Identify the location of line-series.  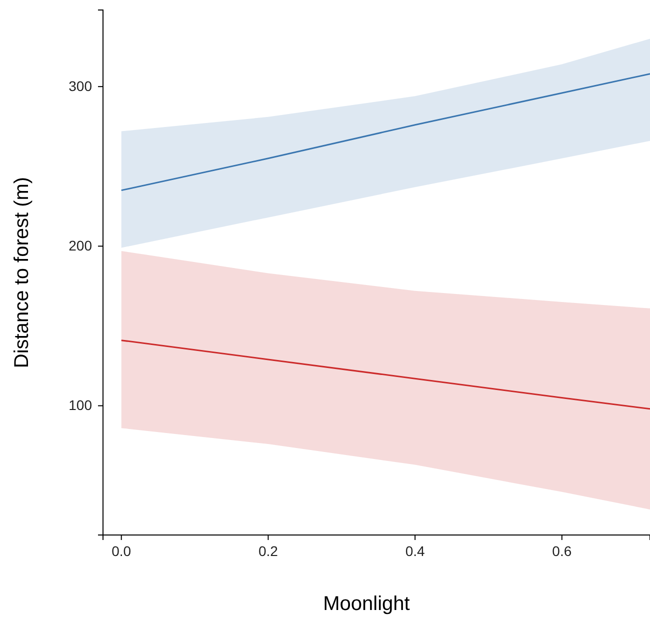
(385, 375).